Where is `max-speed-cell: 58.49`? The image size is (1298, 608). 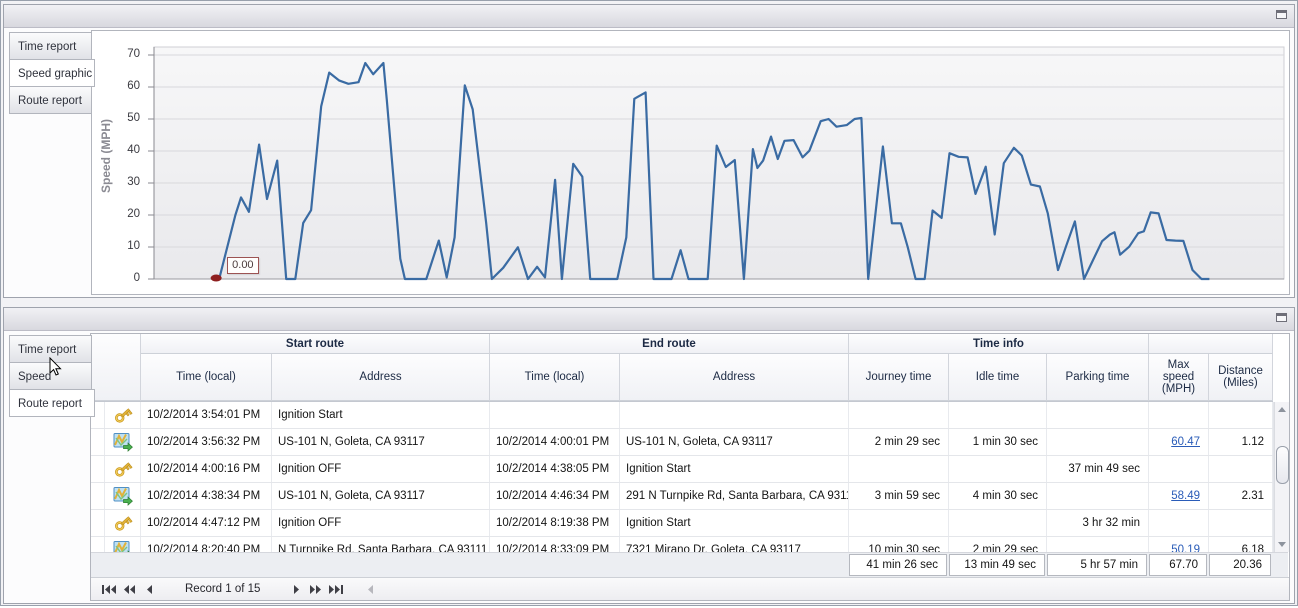 max-speed-cell: 58.49 is located at coordinates (1179, 496).